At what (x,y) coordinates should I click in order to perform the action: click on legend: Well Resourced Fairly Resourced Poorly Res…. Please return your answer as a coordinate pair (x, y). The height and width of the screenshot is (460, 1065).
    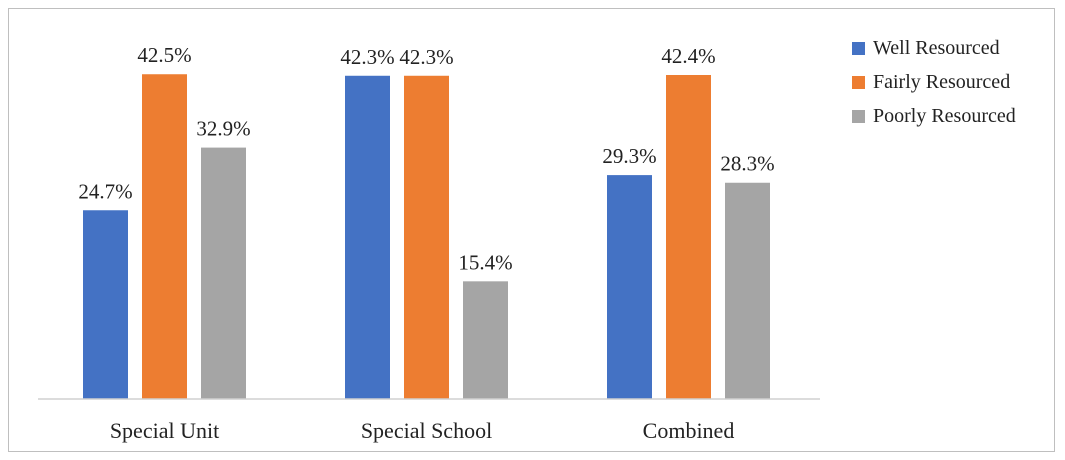
    Looking at the image, I should click on (934, 82).